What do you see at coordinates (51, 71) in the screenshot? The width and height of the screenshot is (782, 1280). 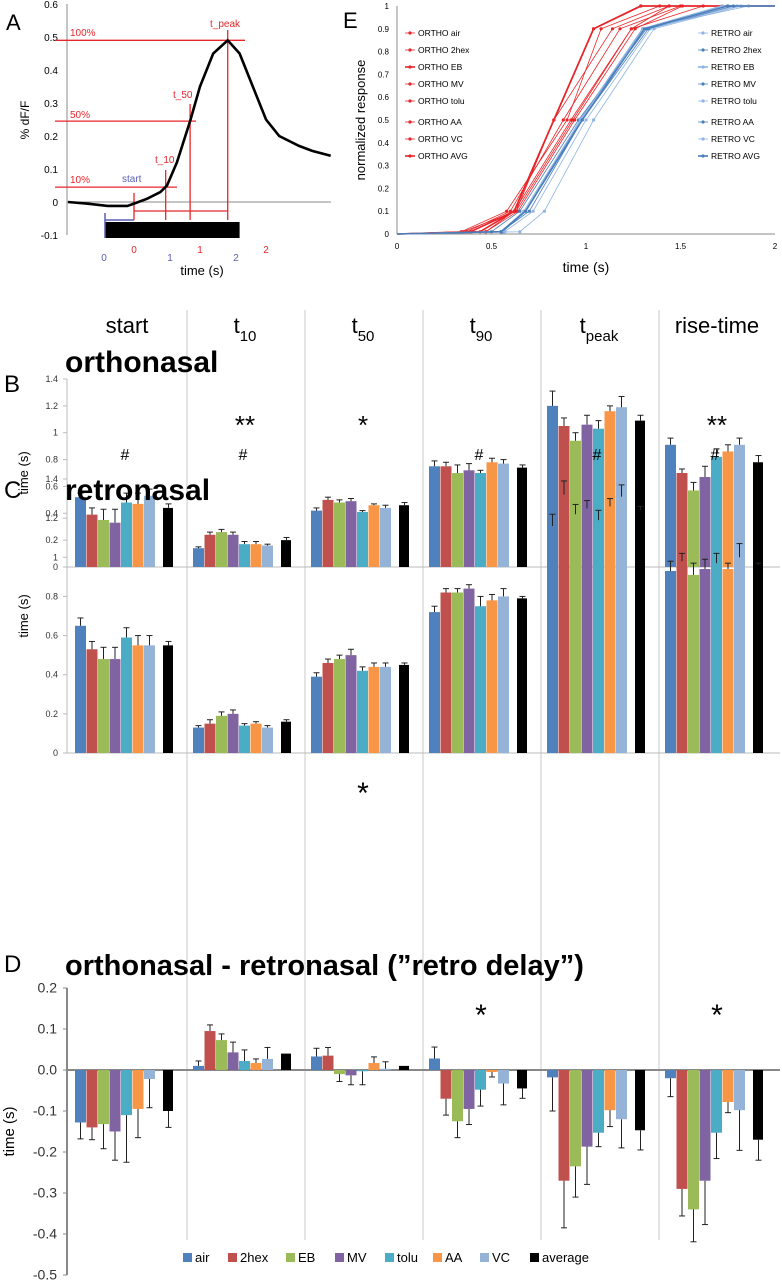 I see `y-tick-label: 0.4` at bounding box center [51, 71].